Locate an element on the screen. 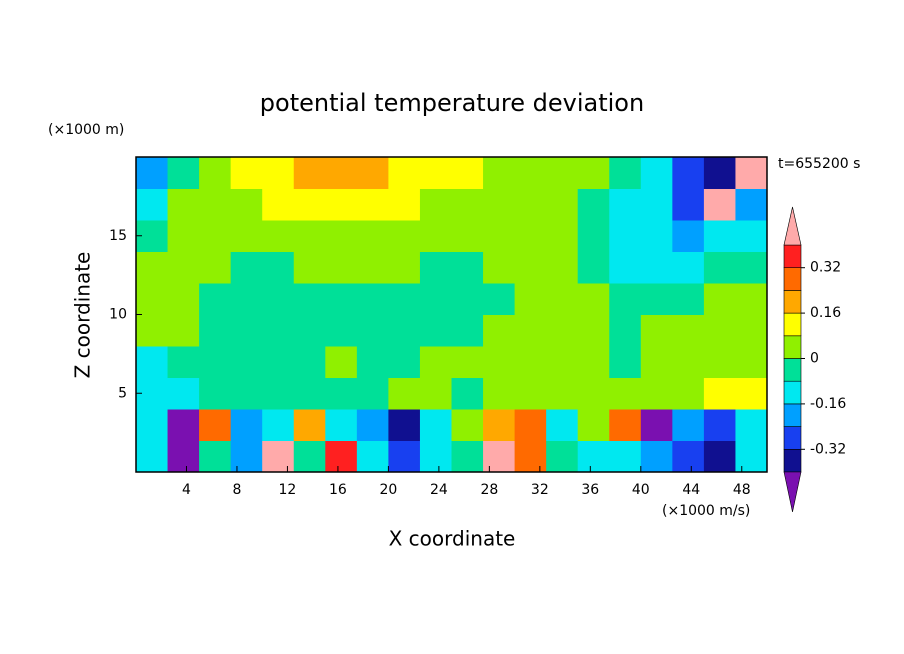  x-tick-label: 40 is located at coordinates (641, 490).